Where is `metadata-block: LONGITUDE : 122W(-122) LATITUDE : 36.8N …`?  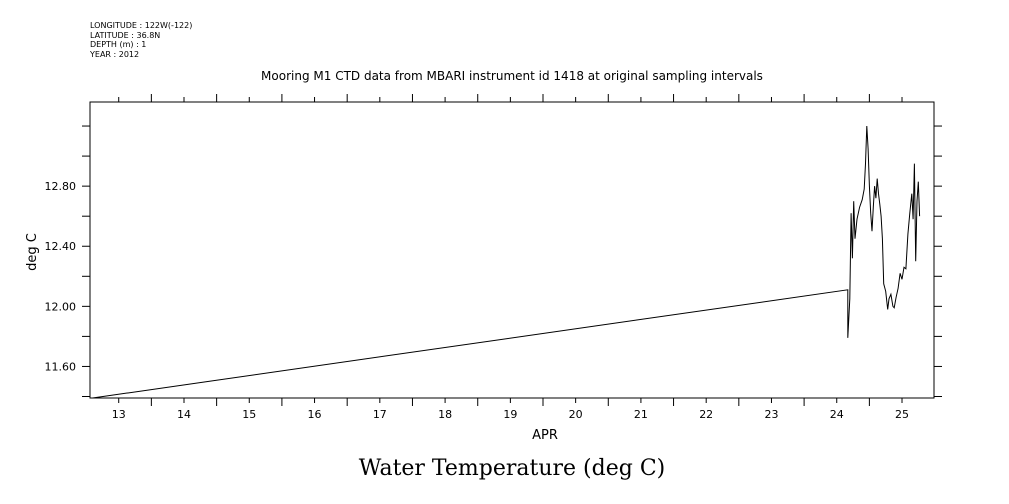 metadata-block: LONGITUDE : 122W(-122) LATITUDE : 36.8N … is located at coordinates (141, 40).